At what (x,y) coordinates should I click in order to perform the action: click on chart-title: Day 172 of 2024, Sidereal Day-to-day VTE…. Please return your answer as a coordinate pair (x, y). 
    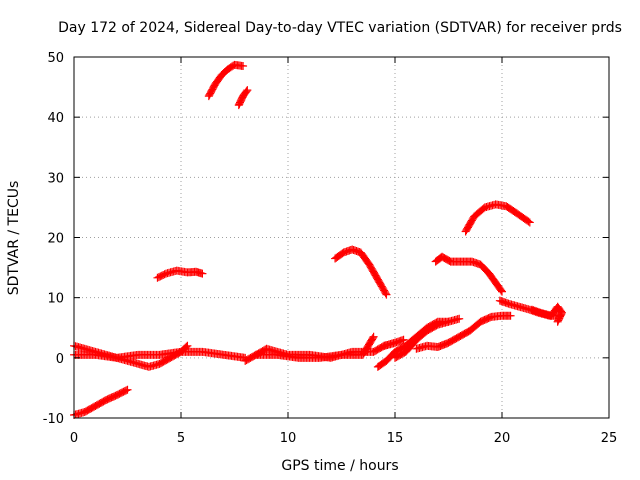
    Looking at the image, I should click on (340, 28).